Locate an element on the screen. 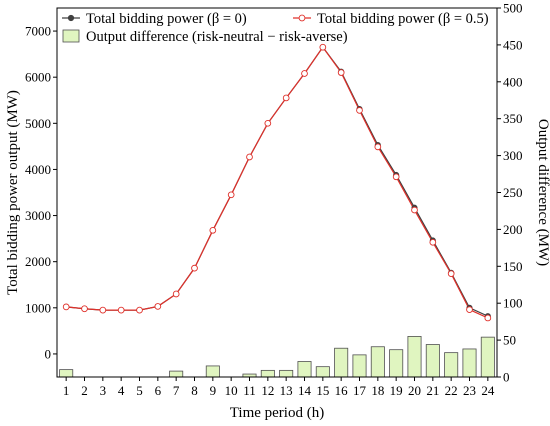  point-beta05-h5 is located at coordinates (139, 310).